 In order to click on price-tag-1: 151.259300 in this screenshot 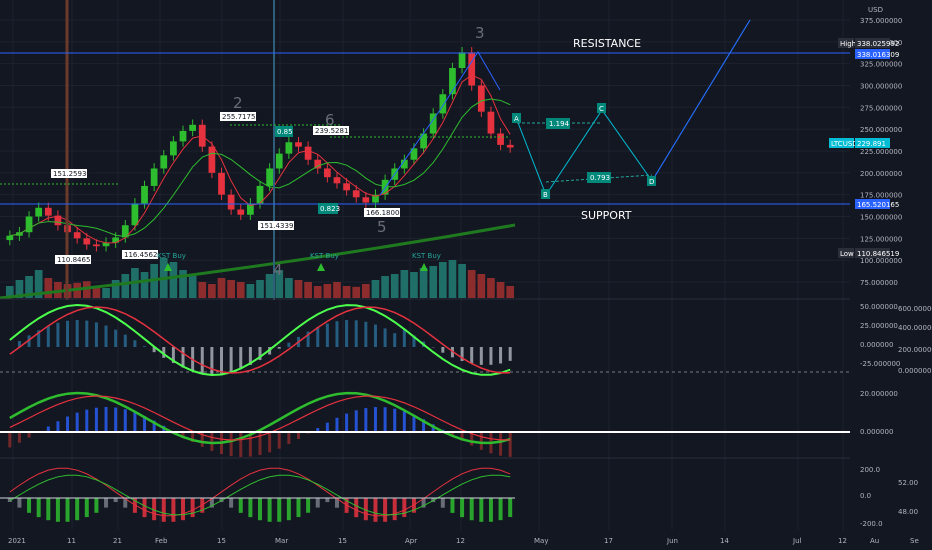, I will do `click(74, 174)`.